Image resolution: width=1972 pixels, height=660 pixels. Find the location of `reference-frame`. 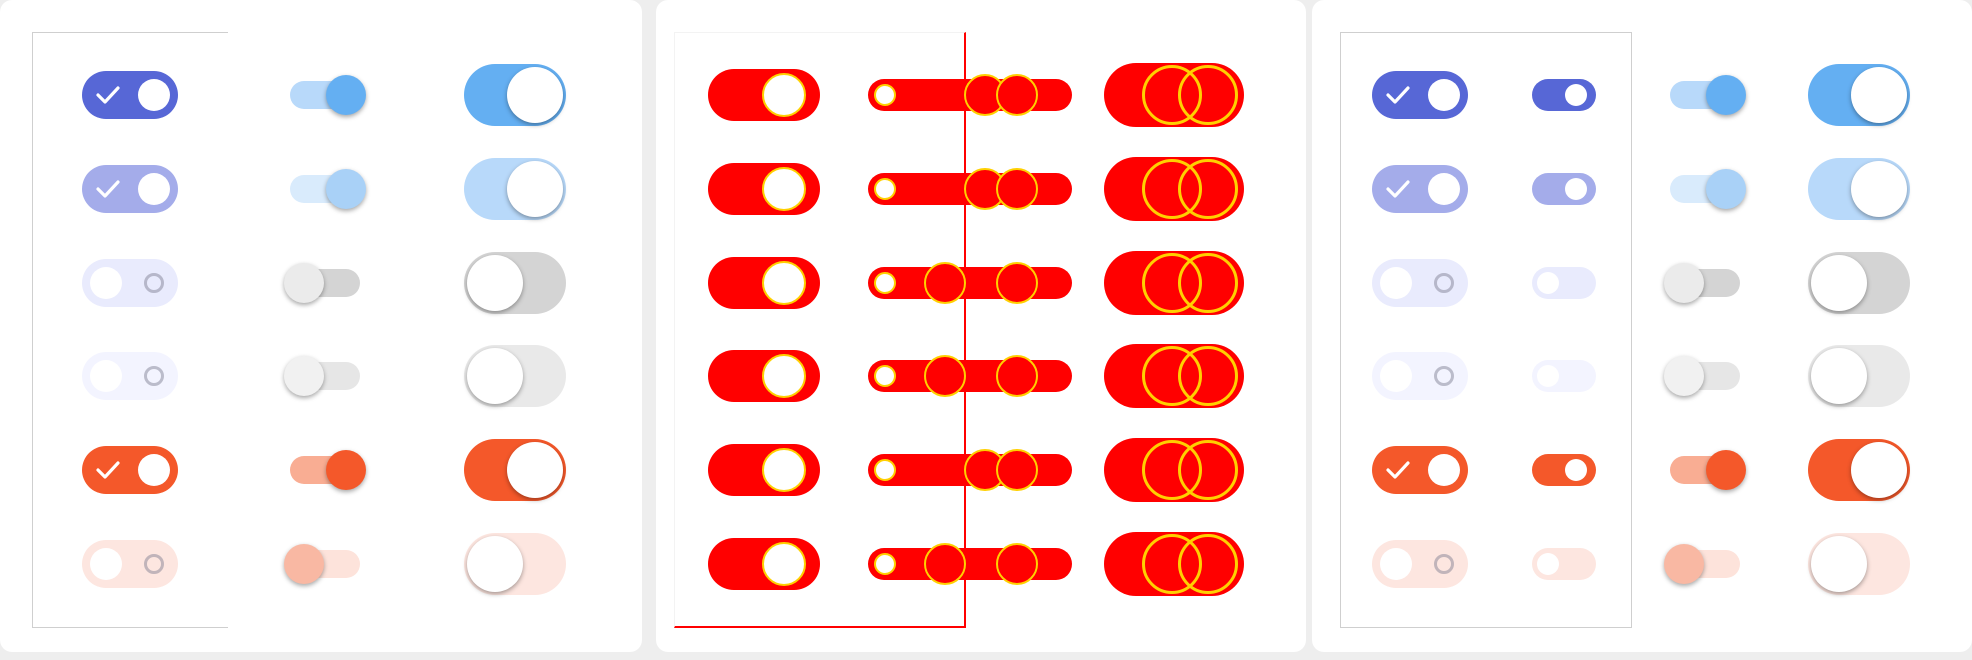

reference-frame is located at coordinates (130, 330).